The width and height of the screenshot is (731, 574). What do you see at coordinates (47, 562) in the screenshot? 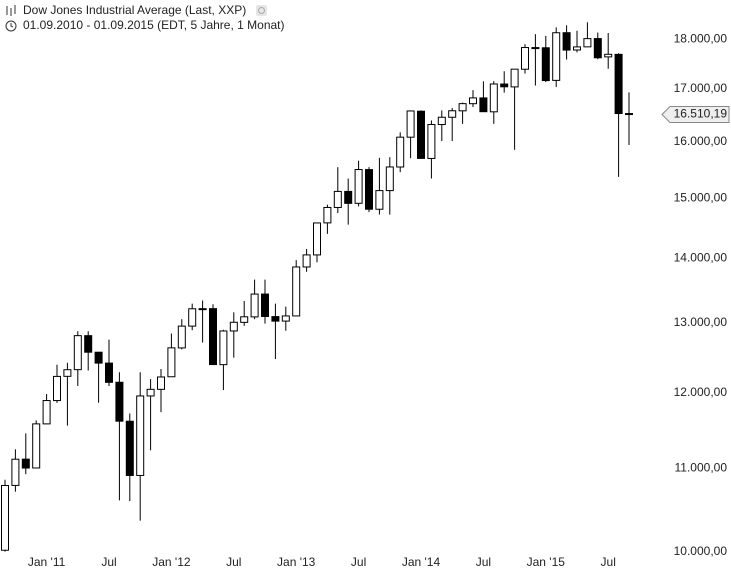
I see `x-tick-label: Jan '11` at bounding box center [47, 562].